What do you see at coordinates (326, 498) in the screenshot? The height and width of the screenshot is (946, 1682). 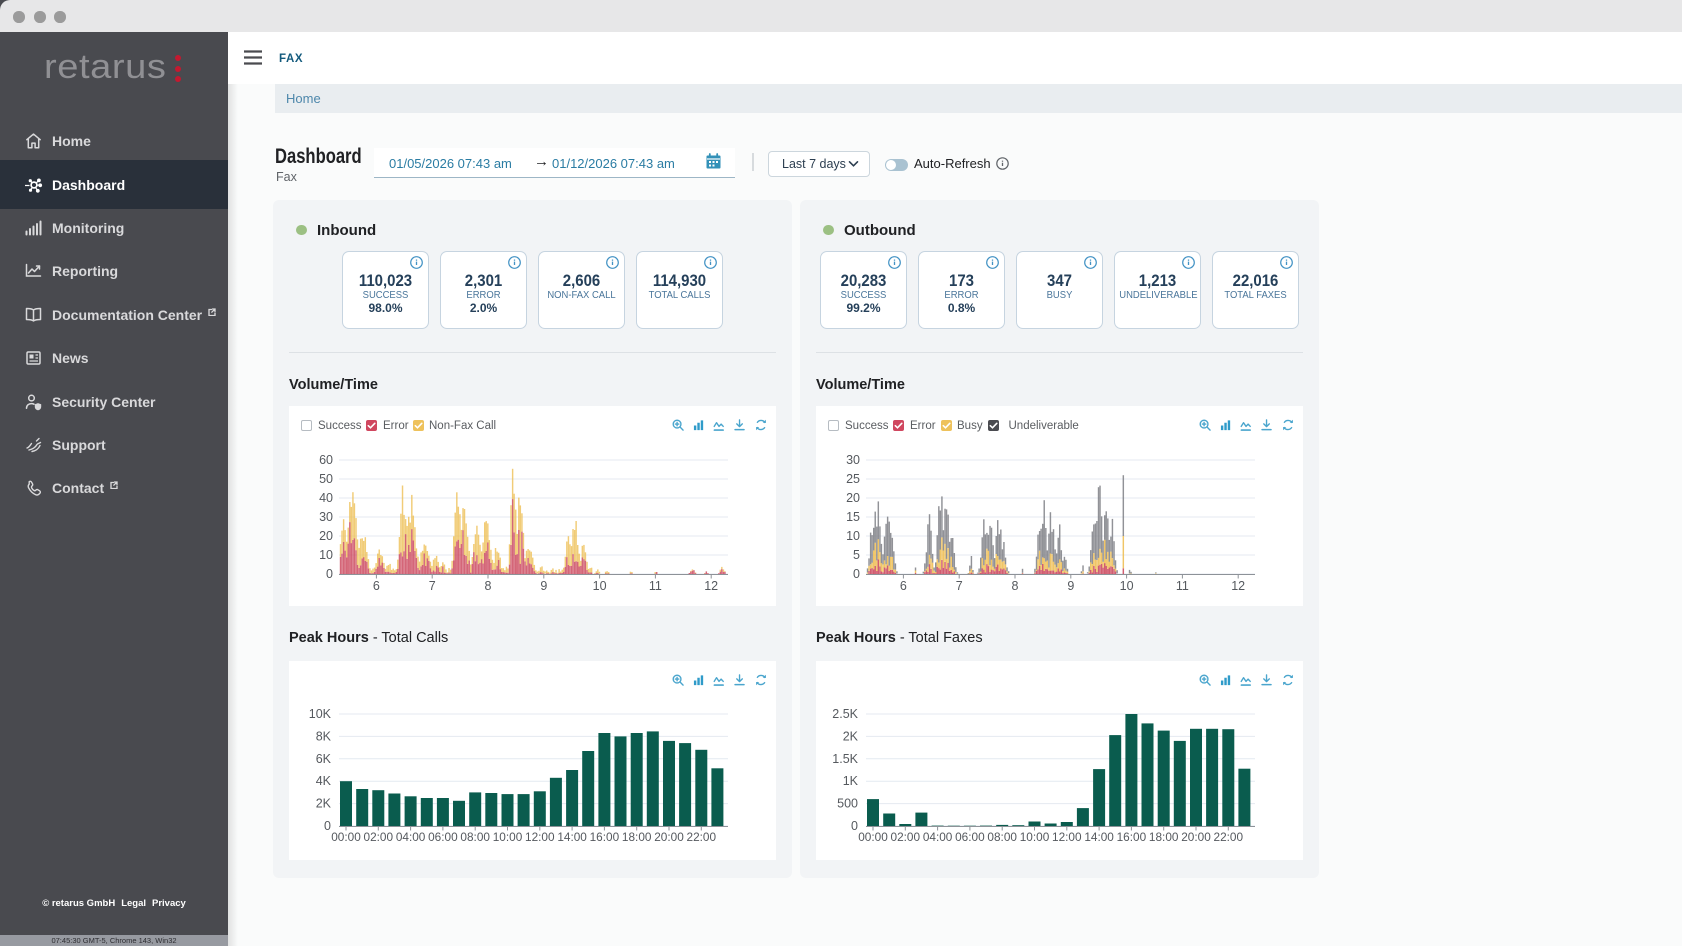 I see `svg-text: 40` at bounding box center [326, 498].